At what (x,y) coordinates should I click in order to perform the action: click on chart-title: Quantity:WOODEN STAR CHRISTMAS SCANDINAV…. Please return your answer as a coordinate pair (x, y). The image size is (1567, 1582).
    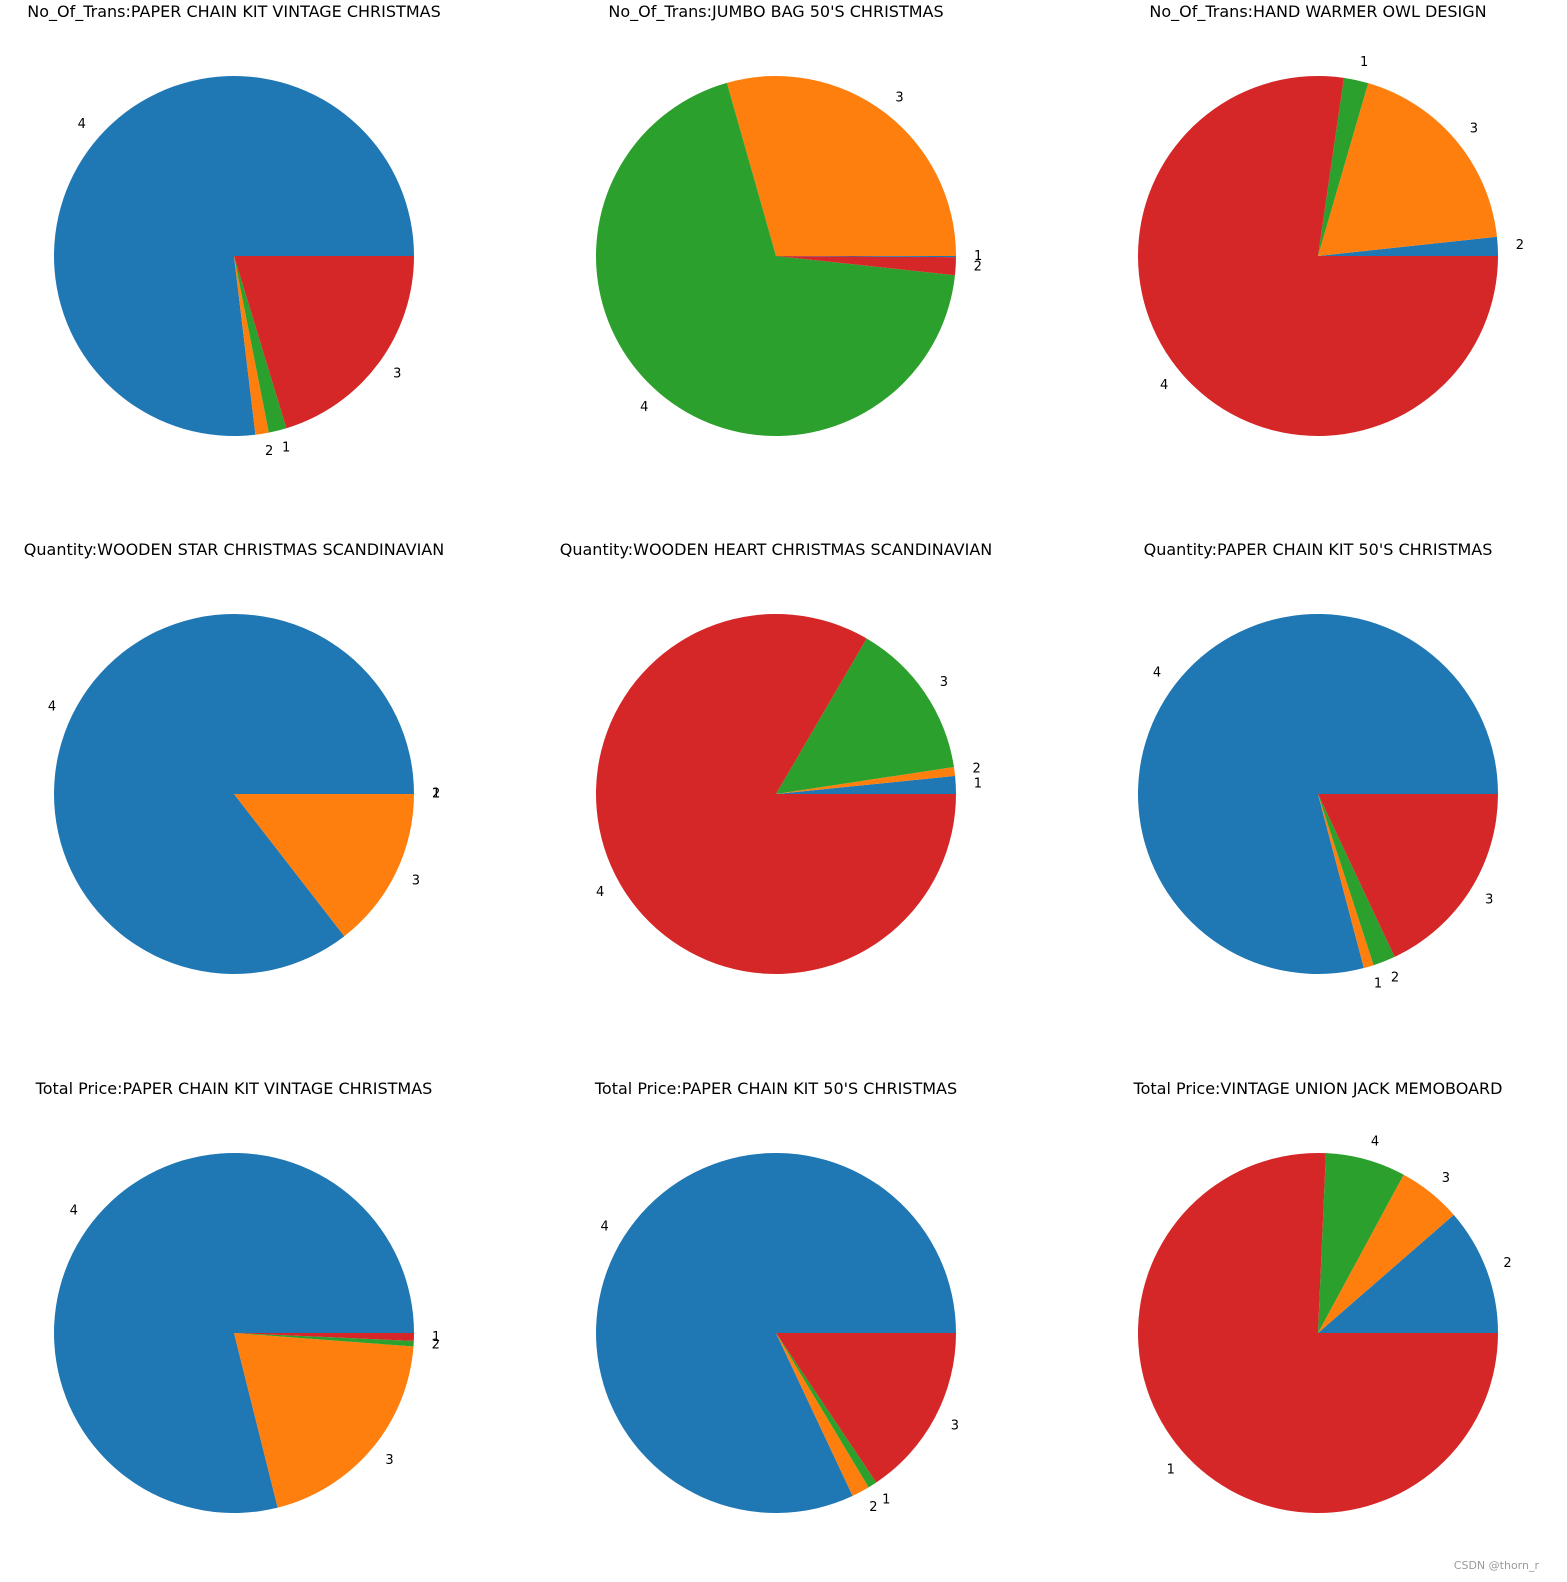
    Looking at the image, I should click on (234, 549).